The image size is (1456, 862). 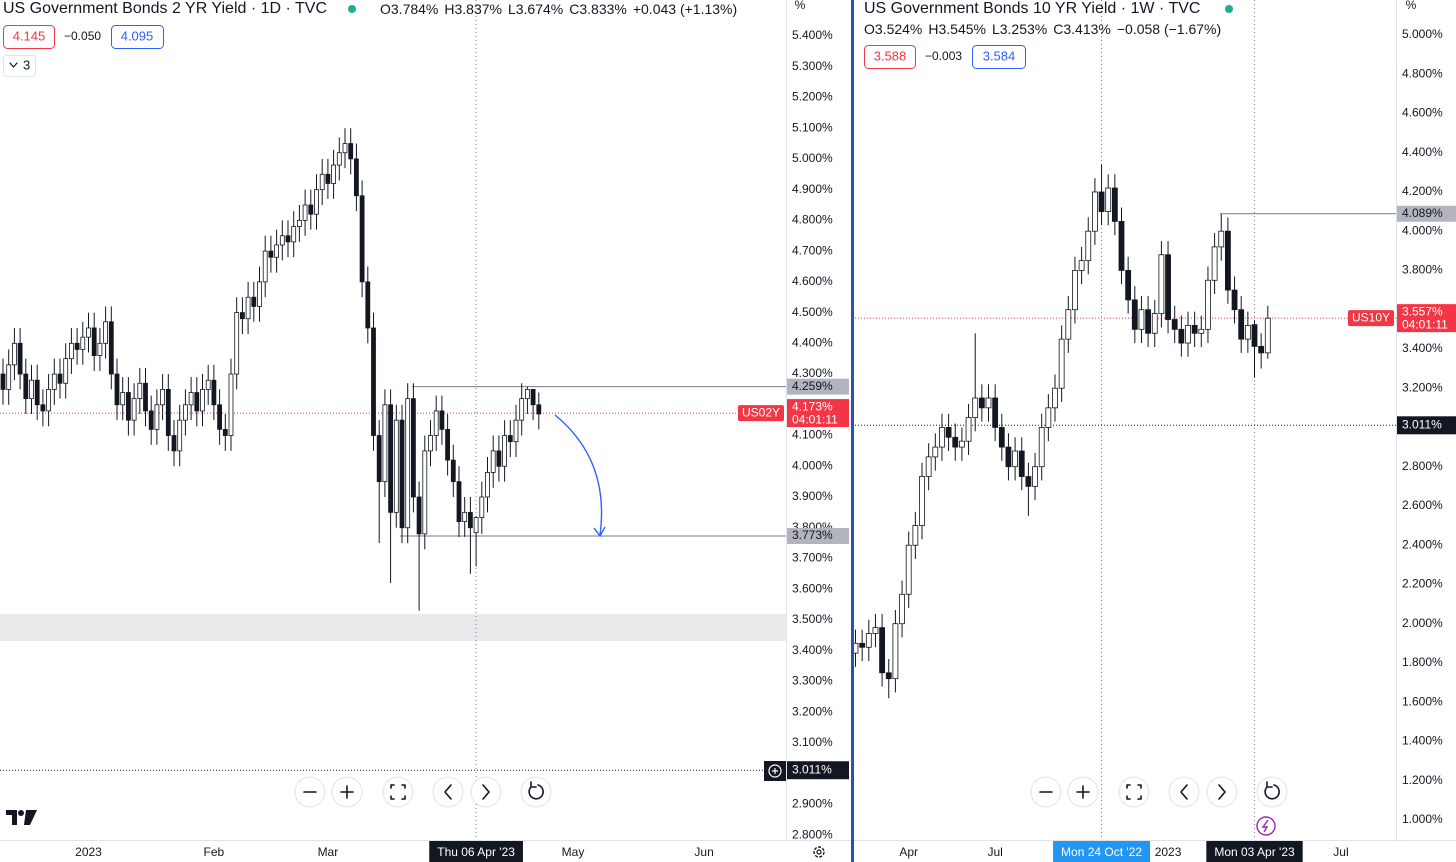 I want to click on ask: 3.584, so click(x=999, y=55).